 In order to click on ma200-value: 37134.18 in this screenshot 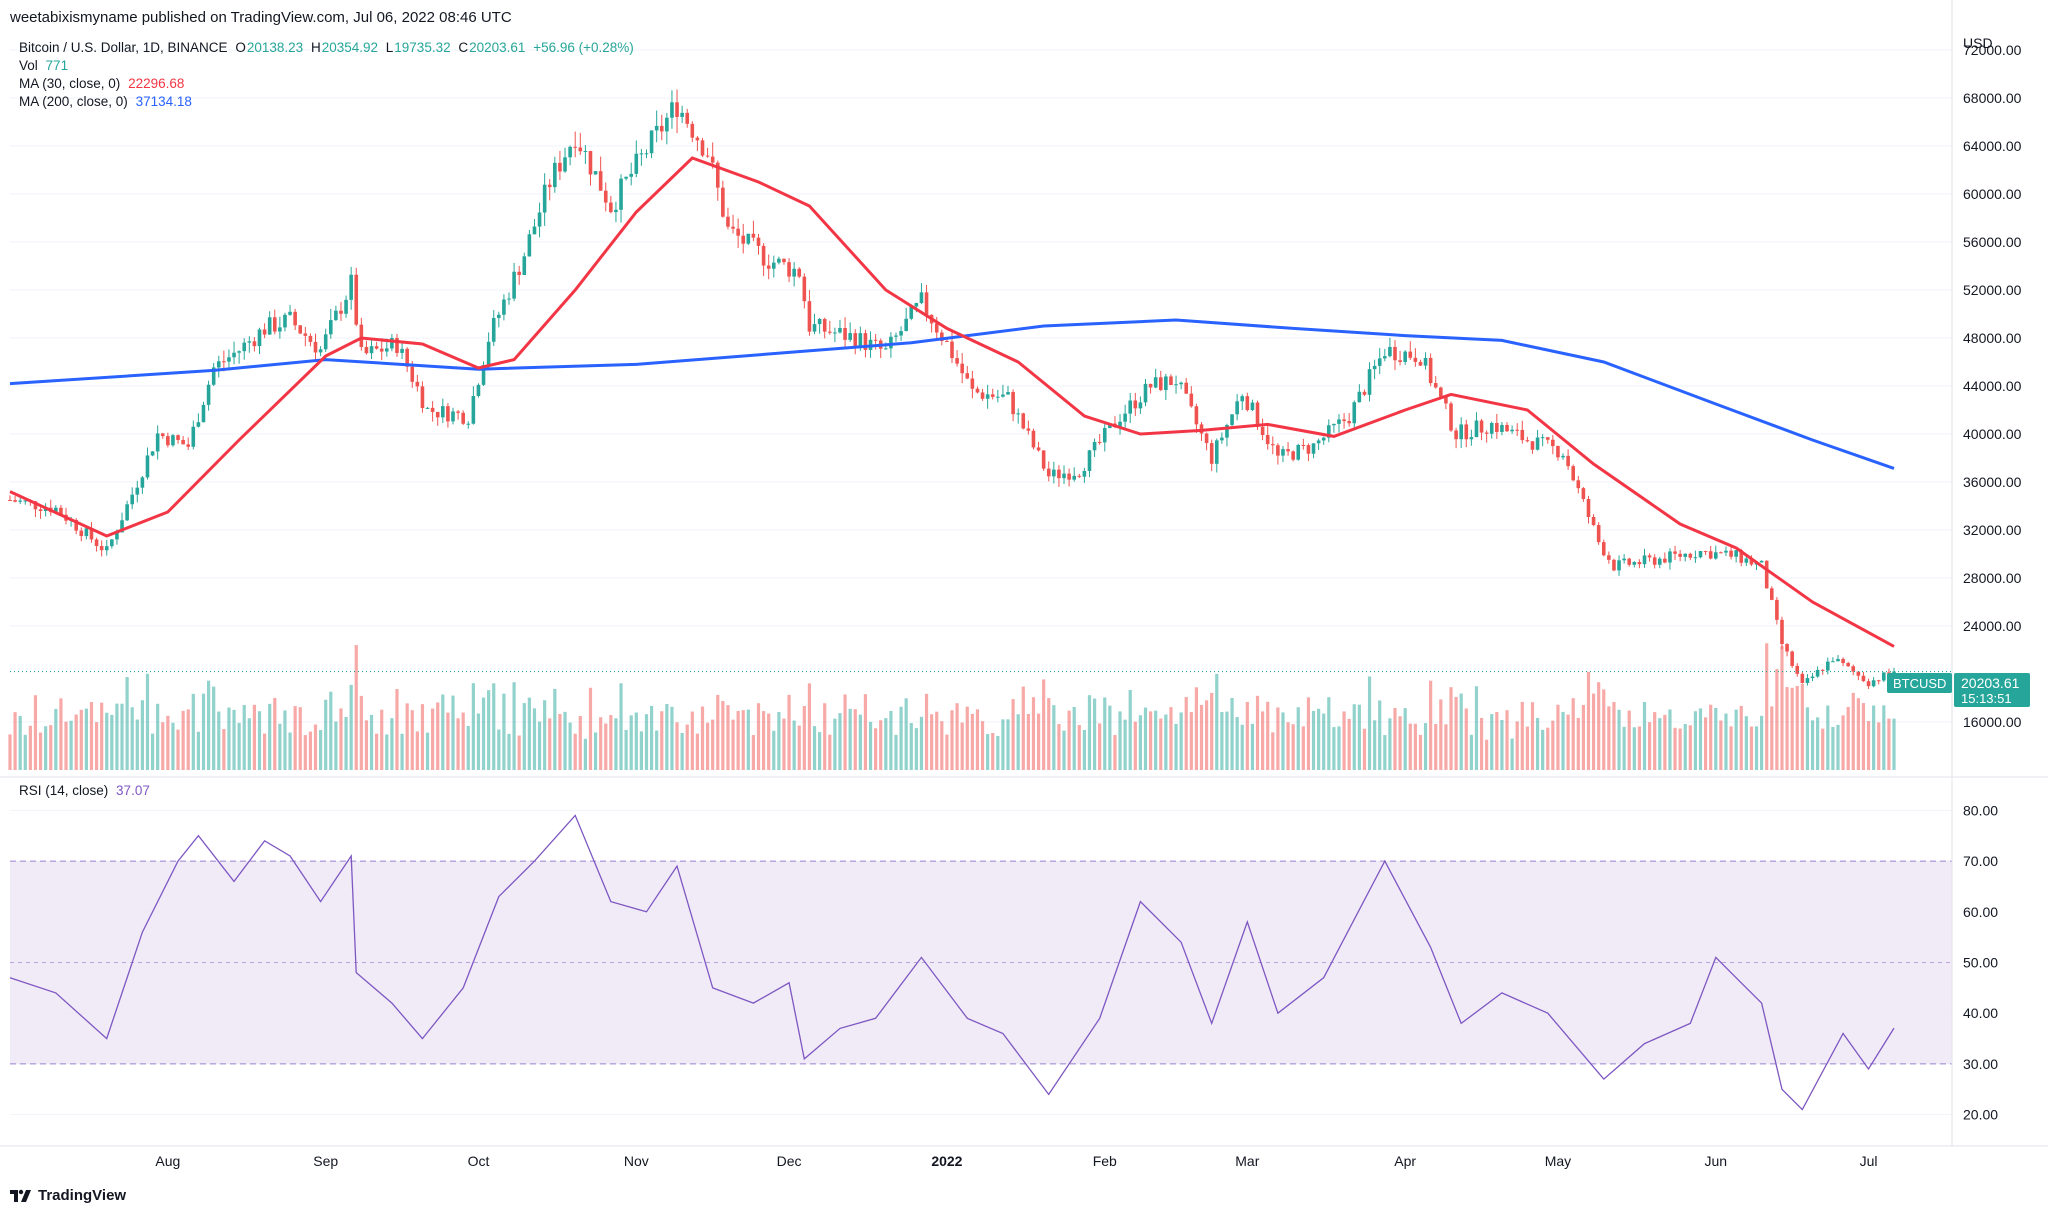, I will do `click(163, 101)`.